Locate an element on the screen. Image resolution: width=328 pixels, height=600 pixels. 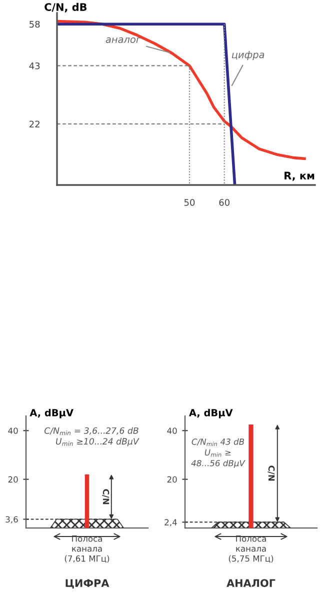
y-tick-label: 2,4 is located at coordinates (170, 522).